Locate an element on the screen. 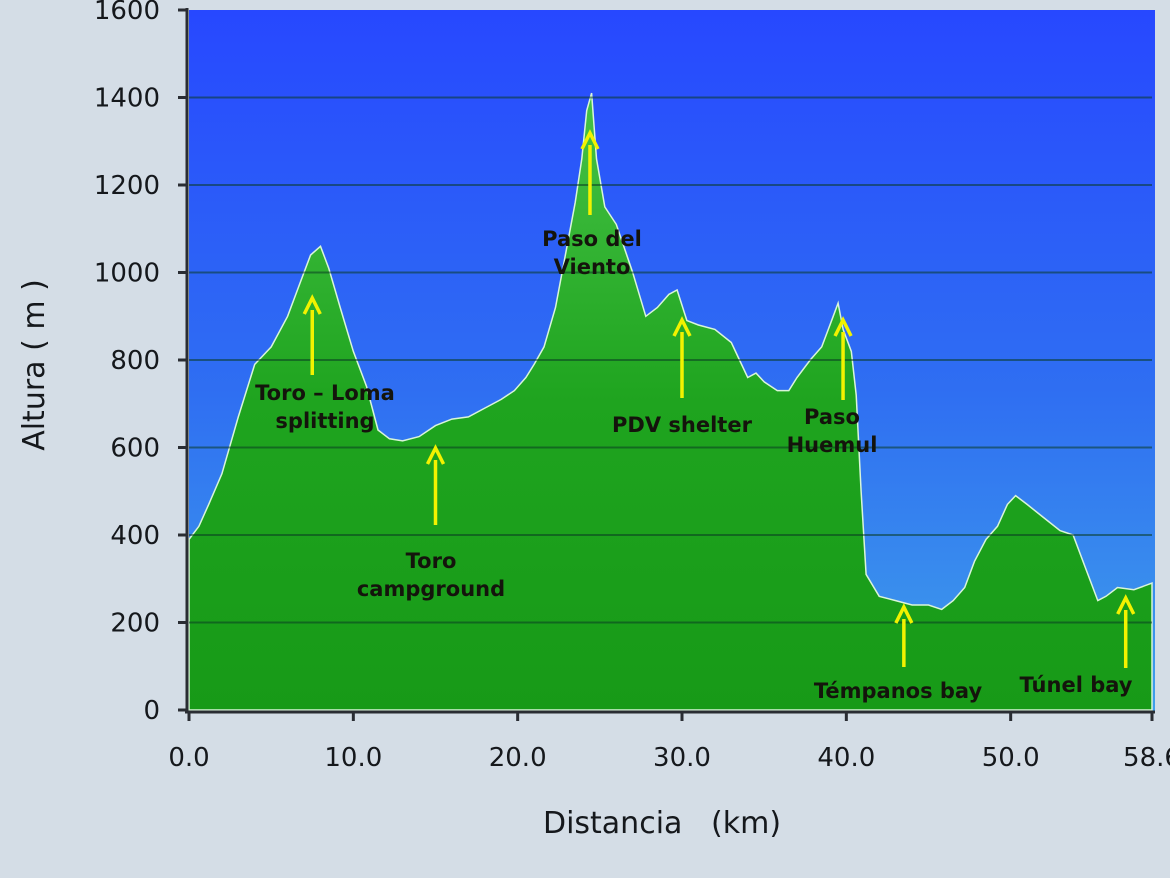  y-tick-label: 200 is located at coordinates (135, 624).